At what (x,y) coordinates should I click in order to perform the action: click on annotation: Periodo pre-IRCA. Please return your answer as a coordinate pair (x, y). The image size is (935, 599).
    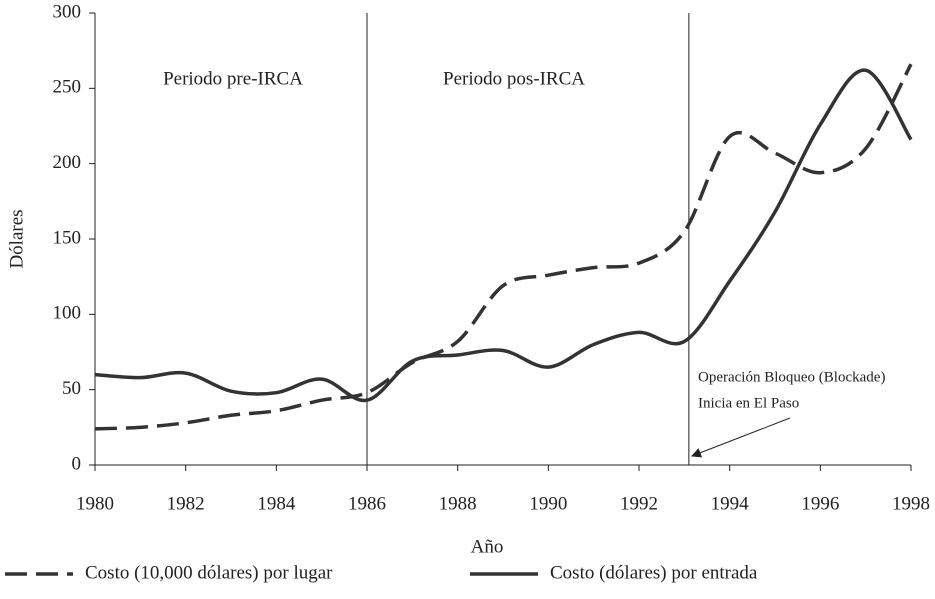
    Looking at the image, I should click on (233, 78).